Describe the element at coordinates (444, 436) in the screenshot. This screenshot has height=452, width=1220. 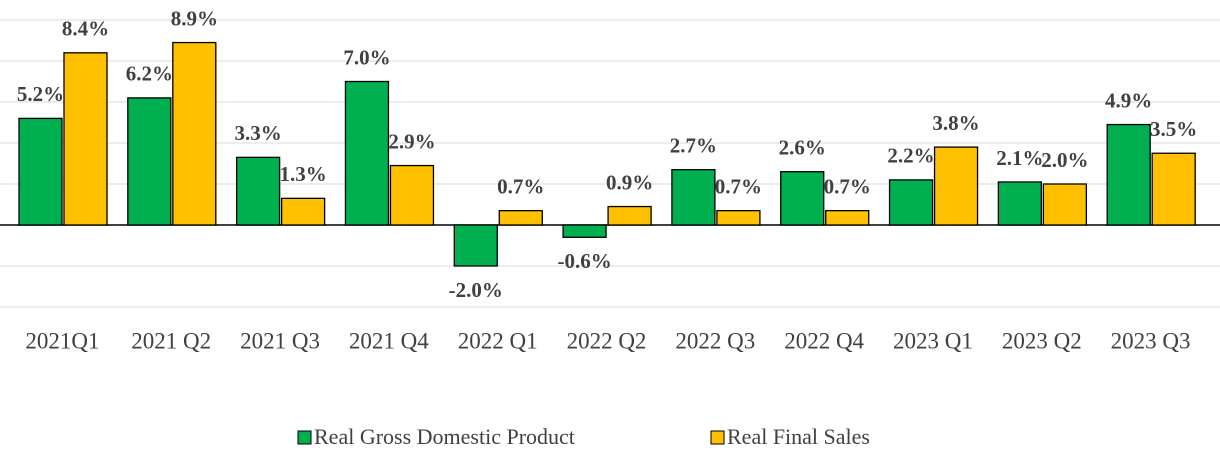
I see `legend-label: Real Gross Domestic Product` at that location.